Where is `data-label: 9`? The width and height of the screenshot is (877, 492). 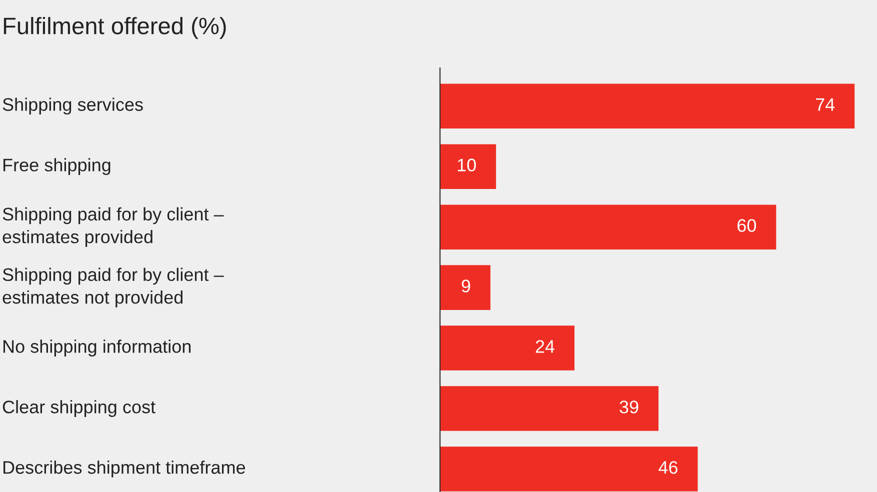 data-label: 9 is located at coordinates (466, 286).